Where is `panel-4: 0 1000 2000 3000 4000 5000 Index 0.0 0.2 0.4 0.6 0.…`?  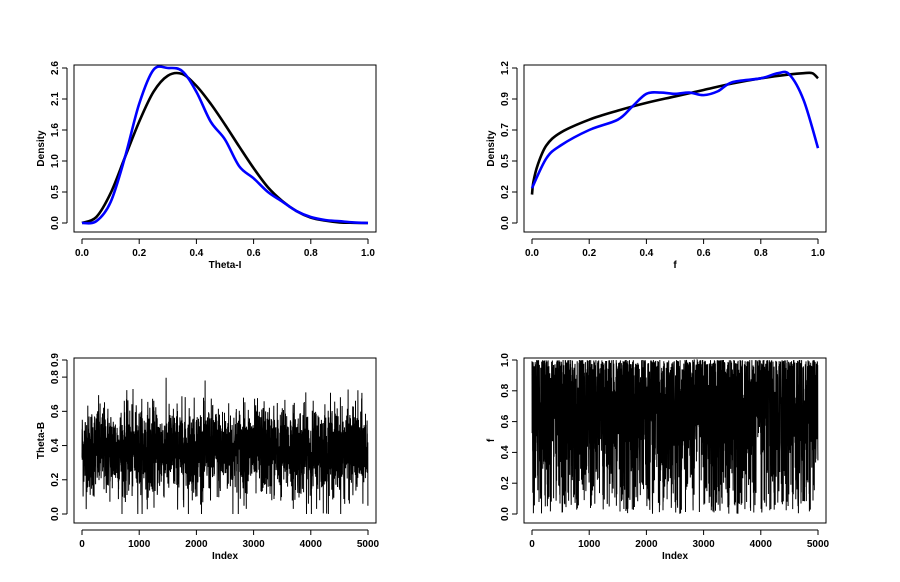 panel-4: 0 1000 2000 3000 4000 5000 Index 0.0 0.2 0.4 0.6 0.… is located at coordinates (658, 457).